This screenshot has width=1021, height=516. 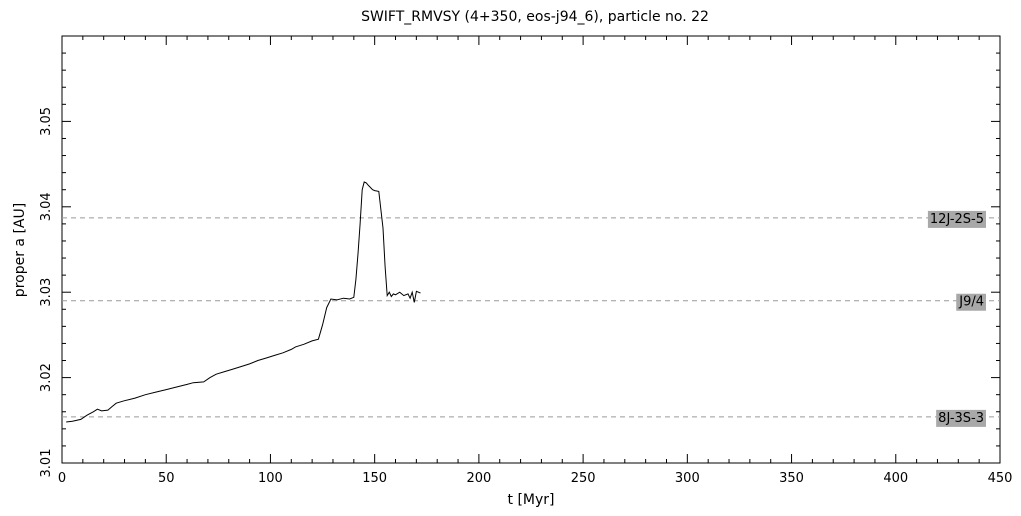 What do you see at coordinates (791, 478) in the screenshot?
I see `x-tick-label: 350` at bounding box center [791, 478].